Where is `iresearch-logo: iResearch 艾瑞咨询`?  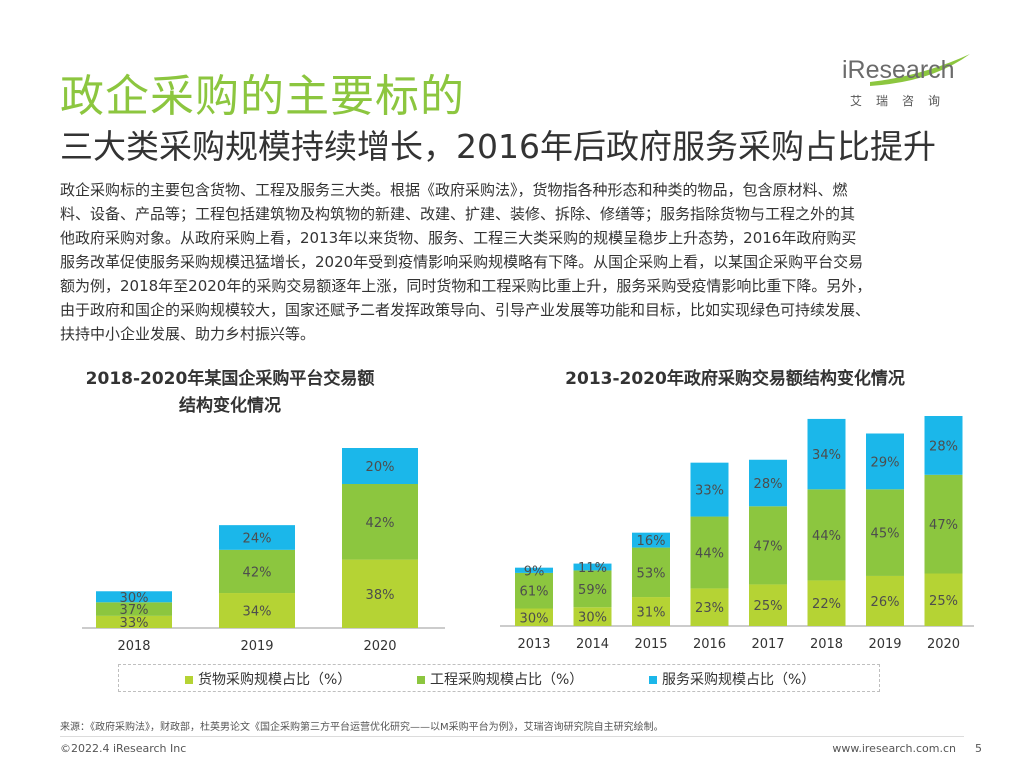 iresearch-logo: iResearch 艾瑞咨询 is located at coordinates (907, 85).